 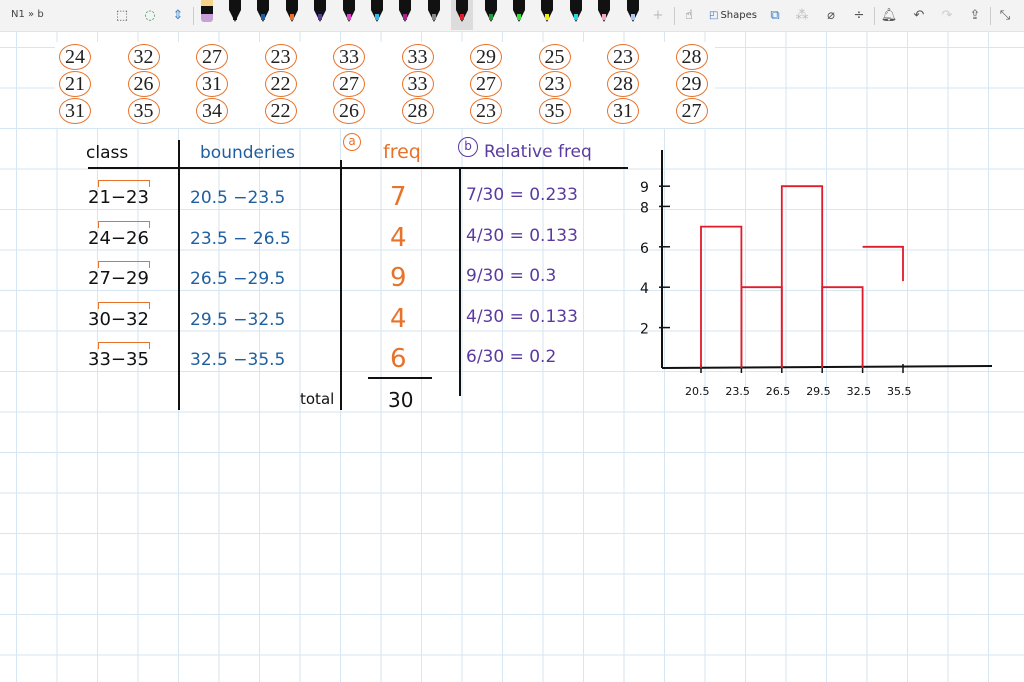 What do you see at coordinates (402, 152) in the screenshot?
I see `header-freq: freq` at bounding box center [402, 152].